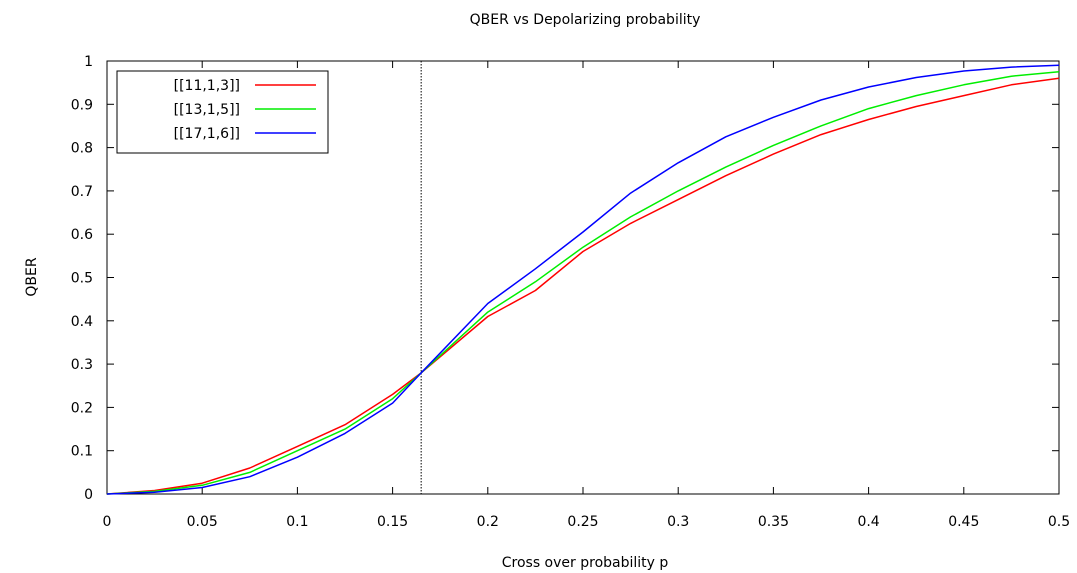 The width and height of the screenshot is (1077, 573). I want to click on y-tick-label: 0.8, so click(82, 149).